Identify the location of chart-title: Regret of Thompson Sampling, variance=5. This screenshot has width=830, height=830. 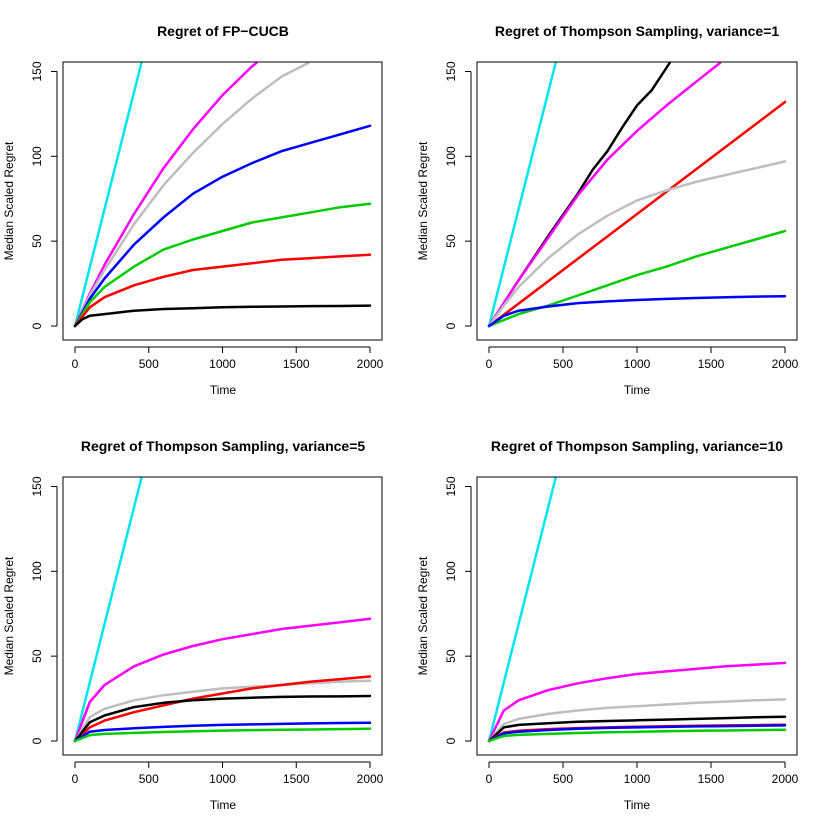
(223, 446).